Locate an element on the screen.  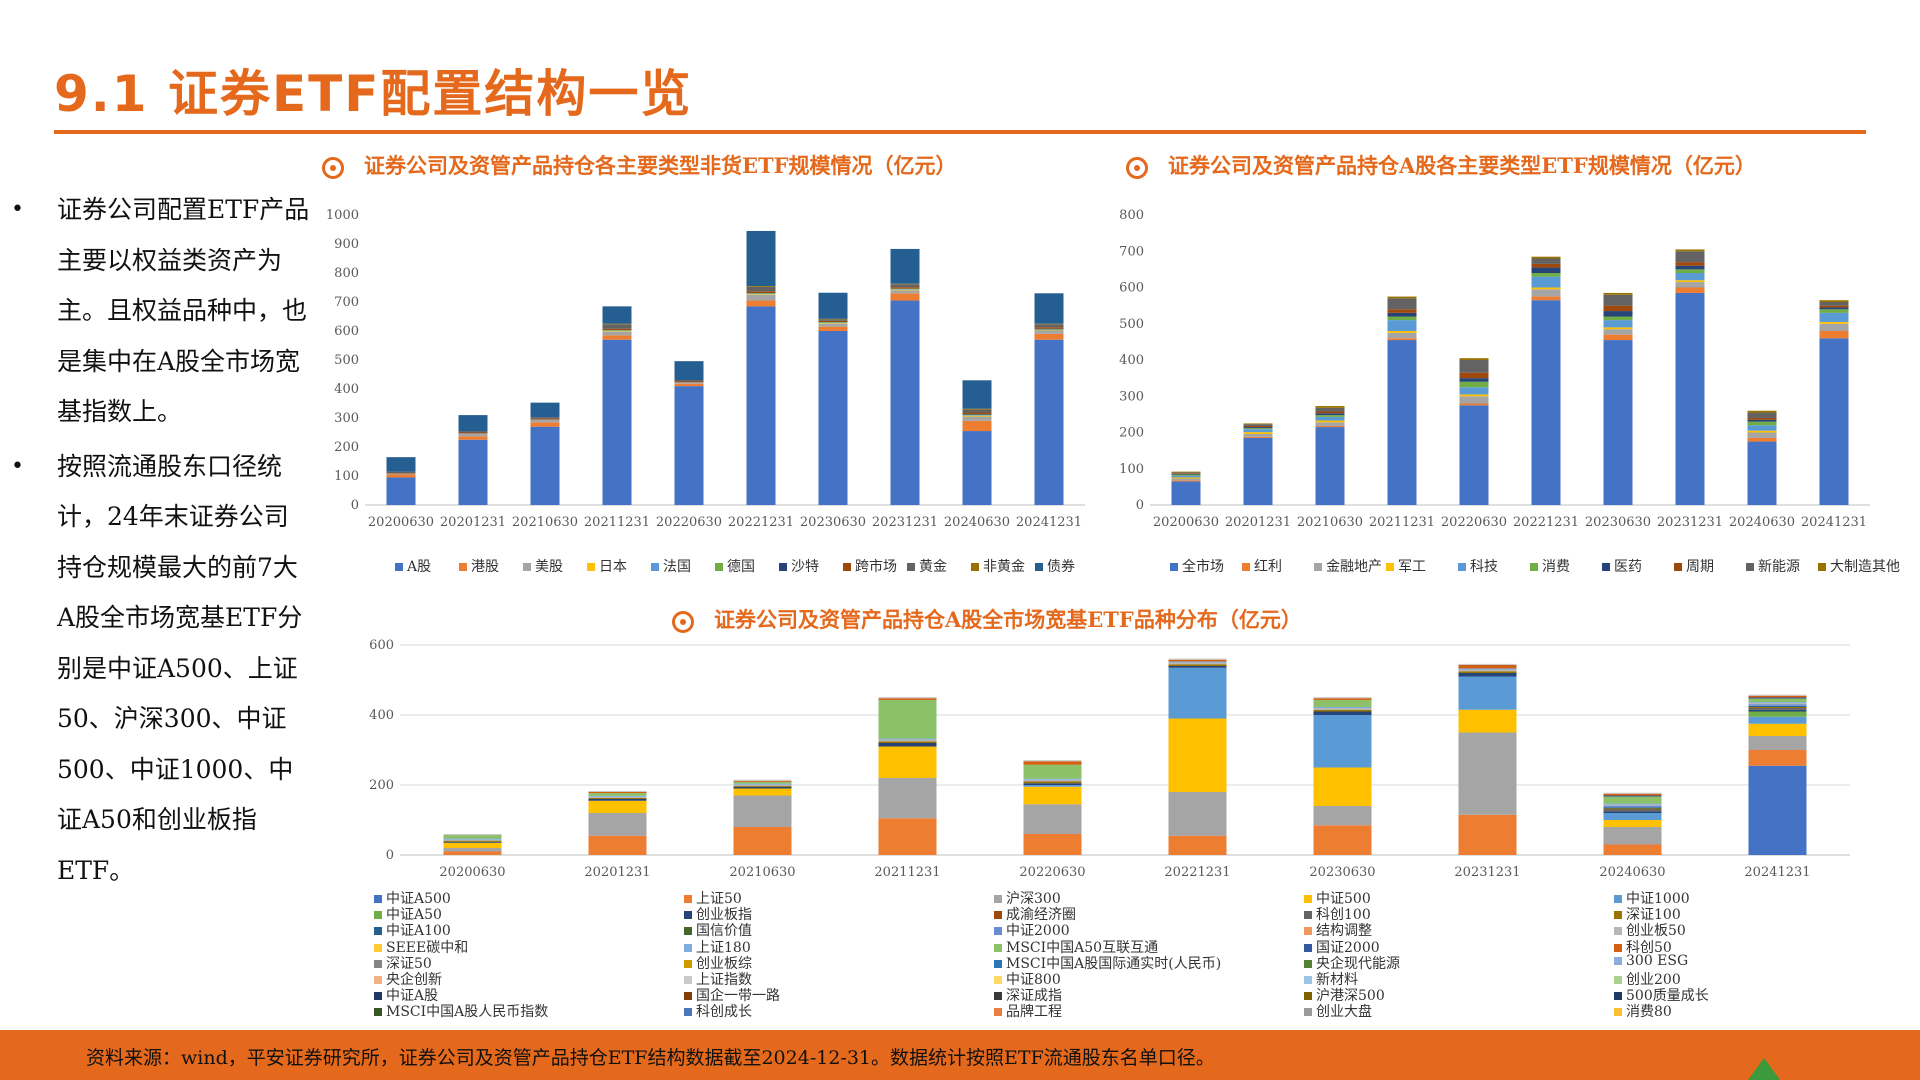
legend-item: 消费80 is located at coordinates (1643, 1011).